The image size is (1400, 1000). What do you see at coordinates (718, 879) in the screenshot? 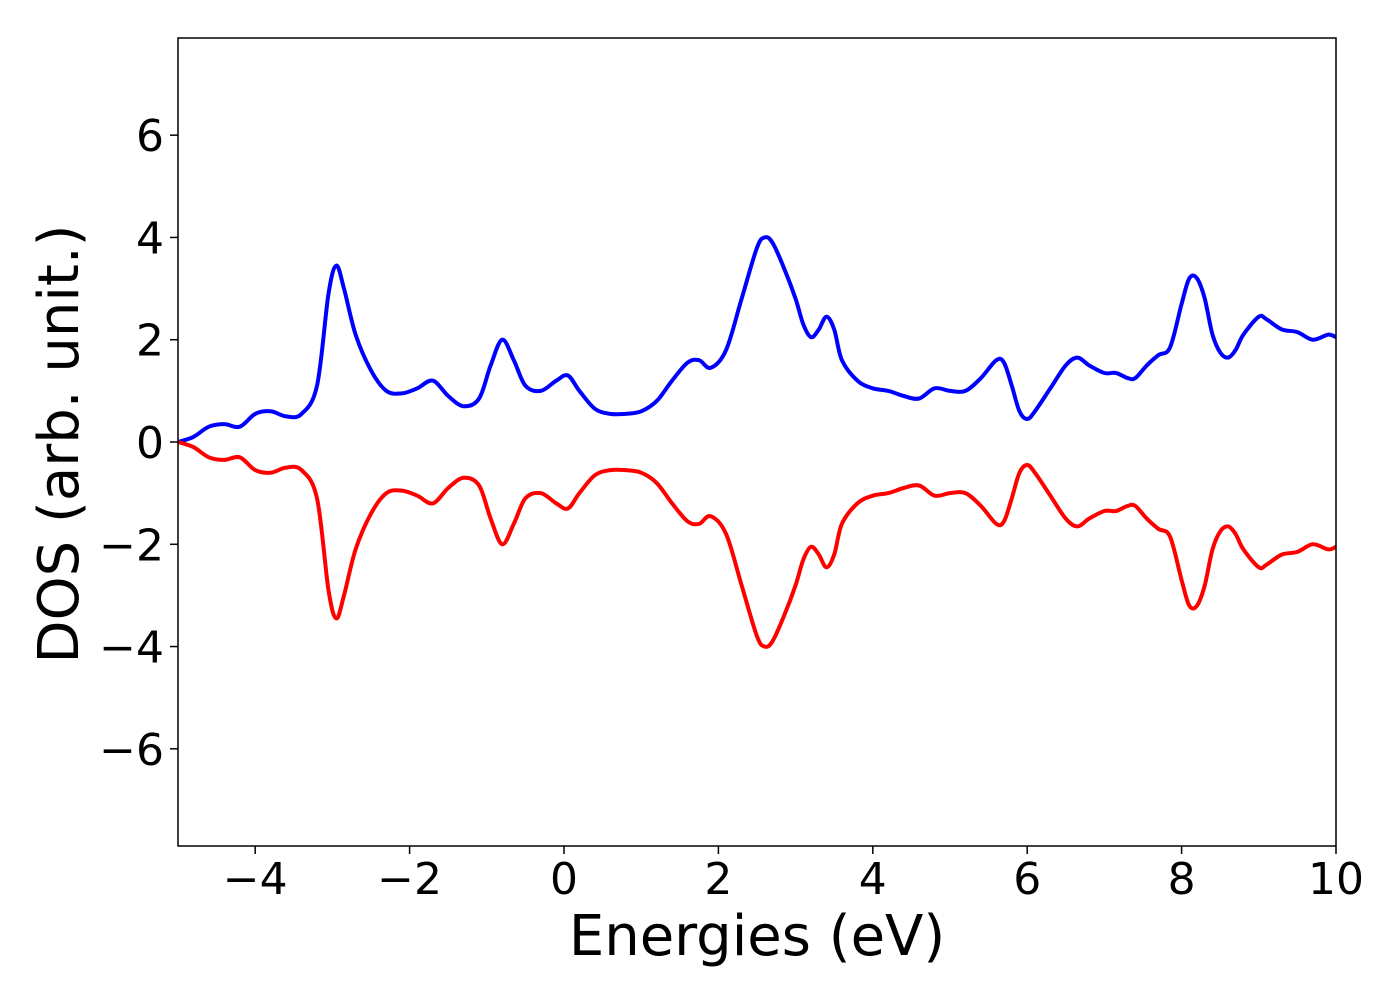
I see `x-tick-label: 2` at bounding box center [718, 879].